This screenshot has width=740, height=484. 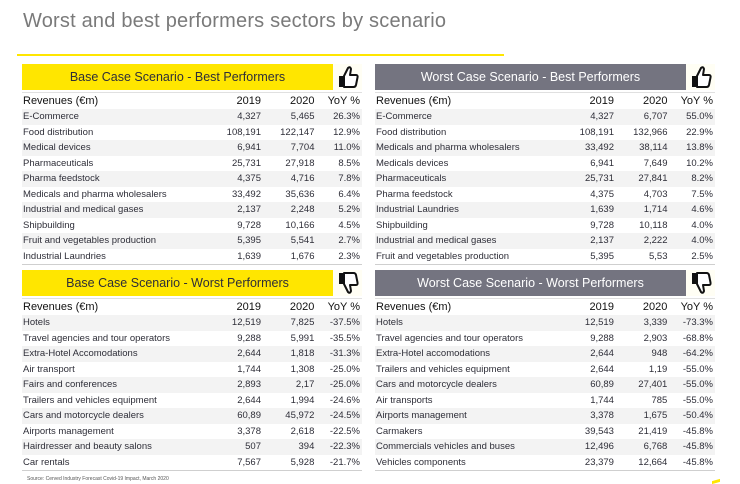 What do you see at coordinates (177, 283) in the screenshot?
I see `panel-title: Base Case Scenario - Worst Performers` at bounding box center [177, 283].